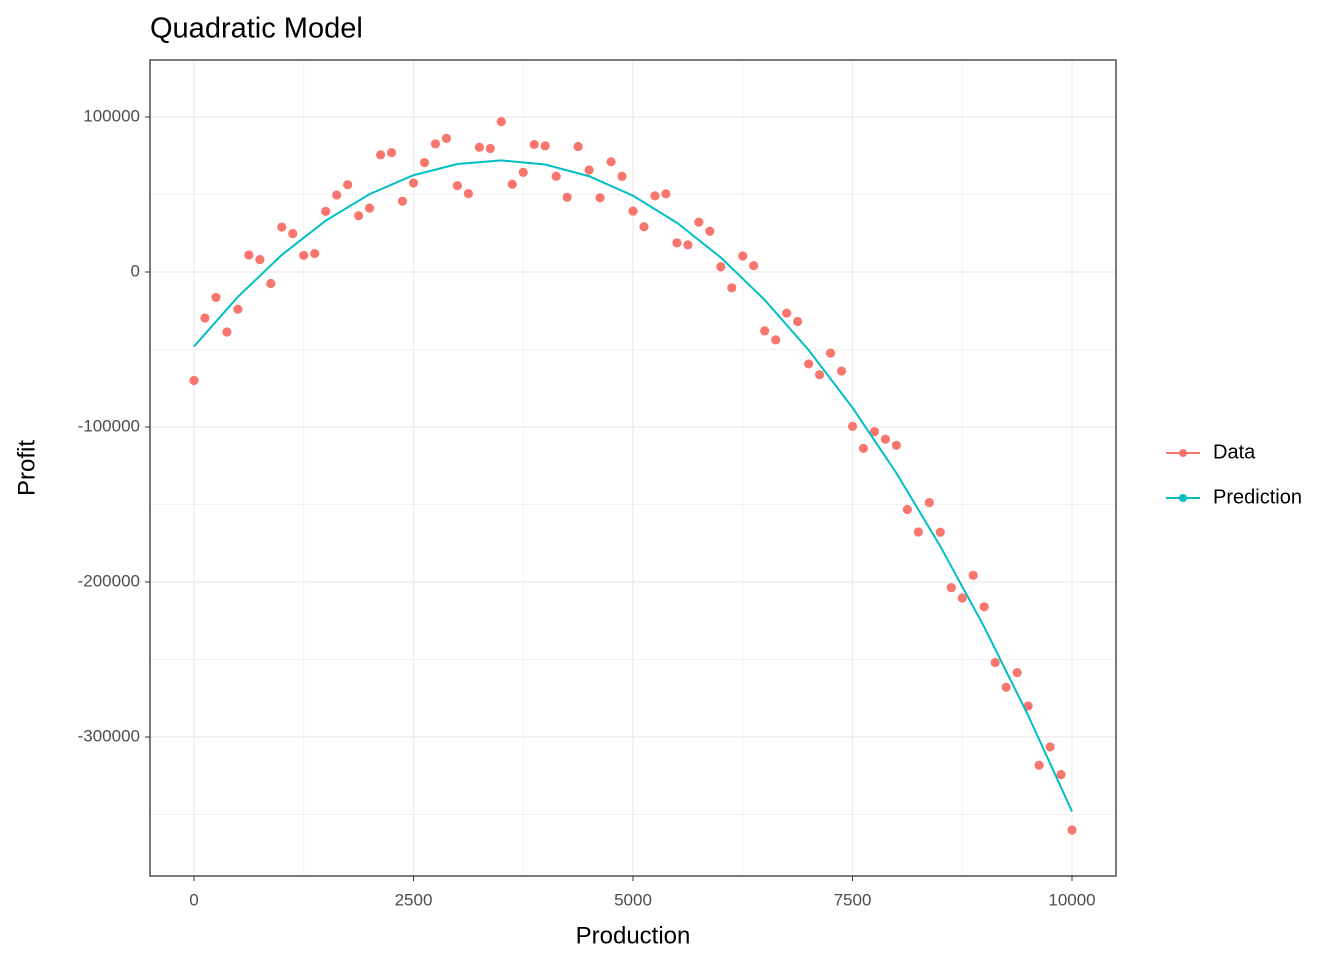 Image resolution: width=1344 pixels, height=960 pixels. I want to click on x-tick-label: 0, so click(193, 899).